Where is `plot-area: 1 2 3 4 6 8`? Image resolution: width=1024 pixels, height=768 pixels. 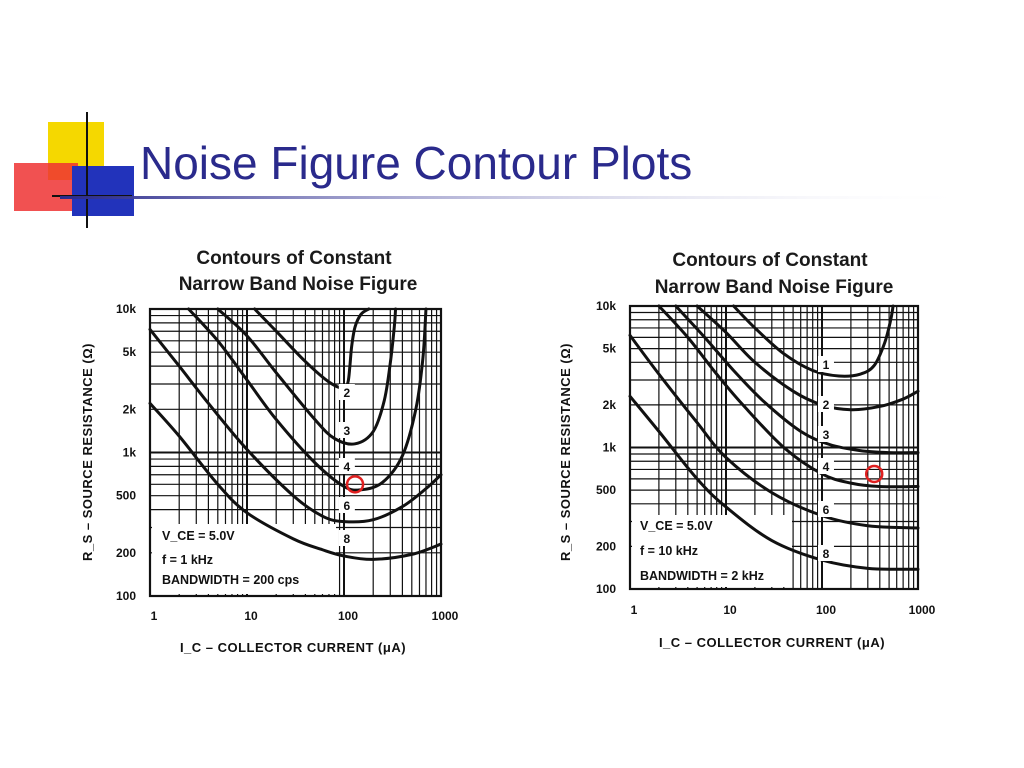 plot-area: 1 2 3 4 6 8 is located at coordinates (774, 447).